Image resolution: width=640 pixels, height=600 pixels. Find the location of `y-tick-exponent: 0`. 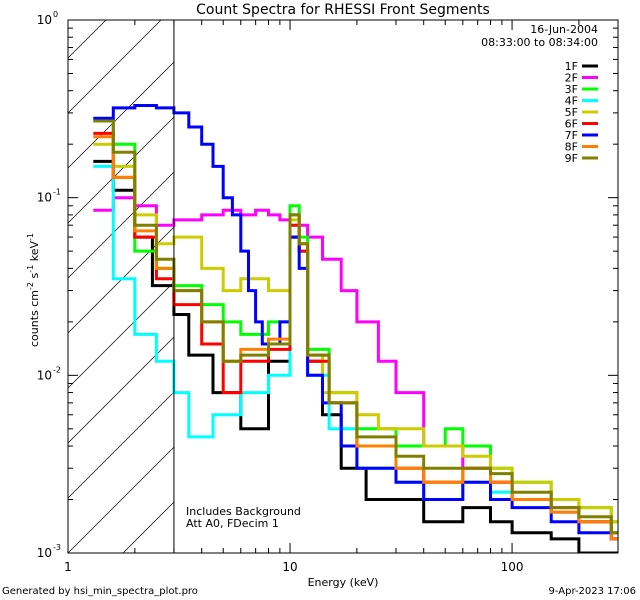

y-tick-exponent: 0 is located at coordinates (55, 14).